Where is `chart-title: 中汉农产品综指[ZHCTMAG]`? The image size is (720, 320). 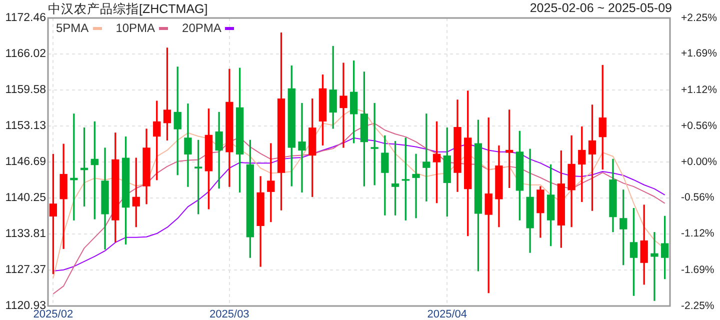 chart-title: 中汉农产品综指[ZHCTMAG] is located at coordinates (128, 9).